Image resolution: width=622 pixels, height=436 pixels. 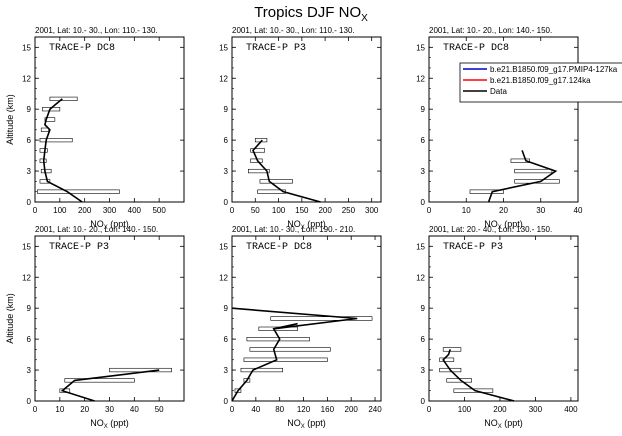 What do you see at coordinates (159, 409) in the screenshot?
I see `x-tick-label: 50` at bounding box center [159, 409].